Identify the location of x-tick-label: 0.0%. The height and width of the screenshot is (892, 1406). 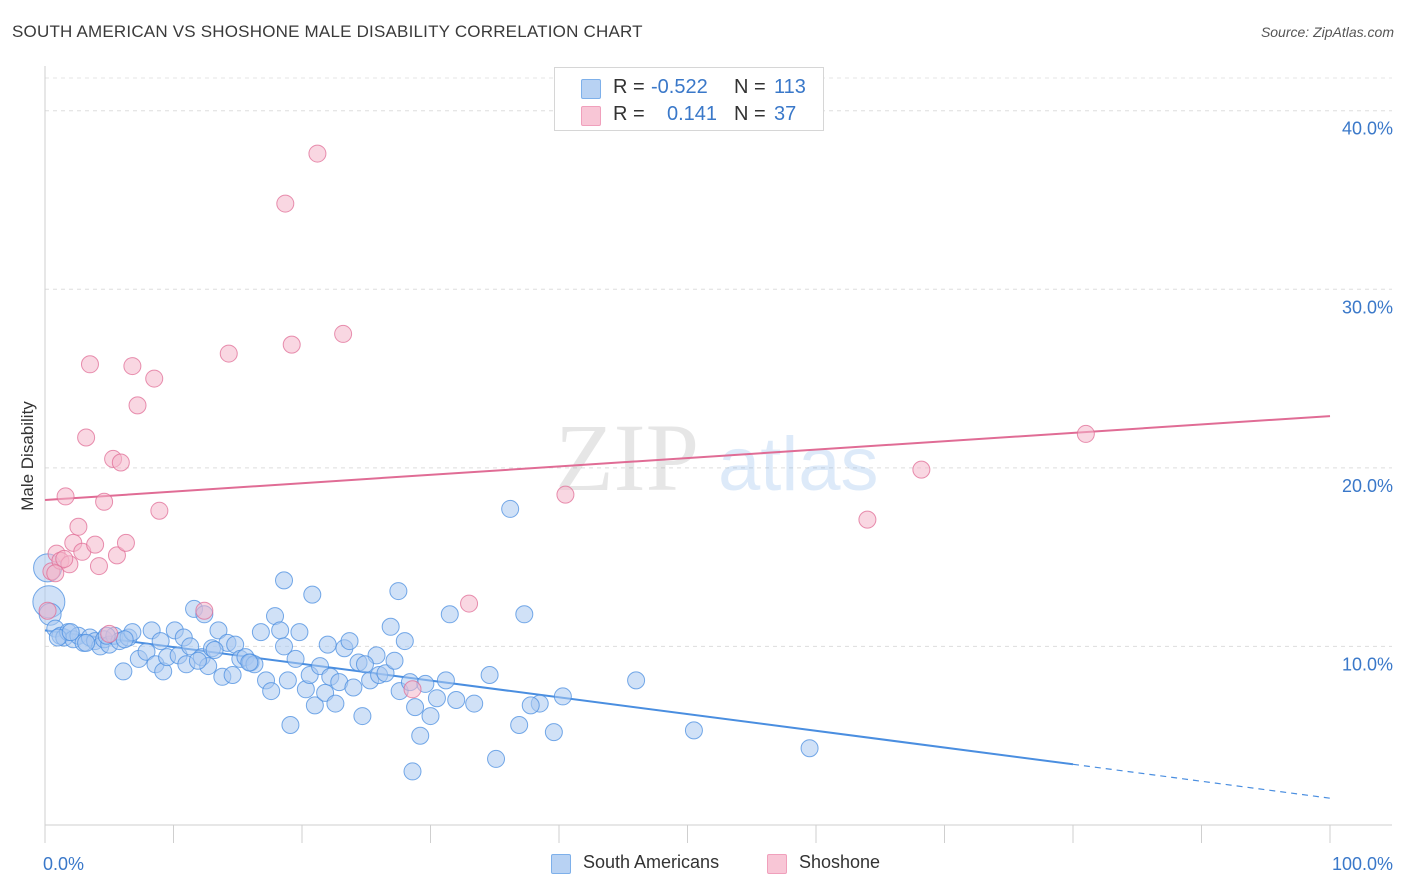
(63, 864).